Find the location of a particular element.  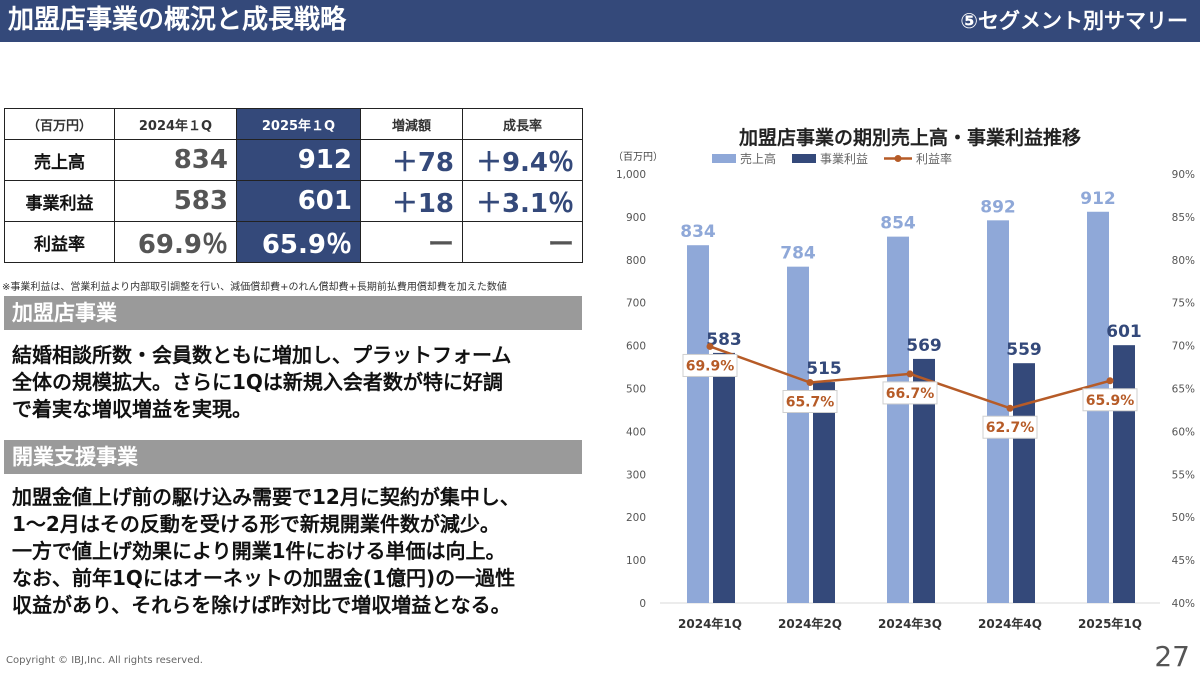

cell-rate: ー is located at coordinates (523, 242).